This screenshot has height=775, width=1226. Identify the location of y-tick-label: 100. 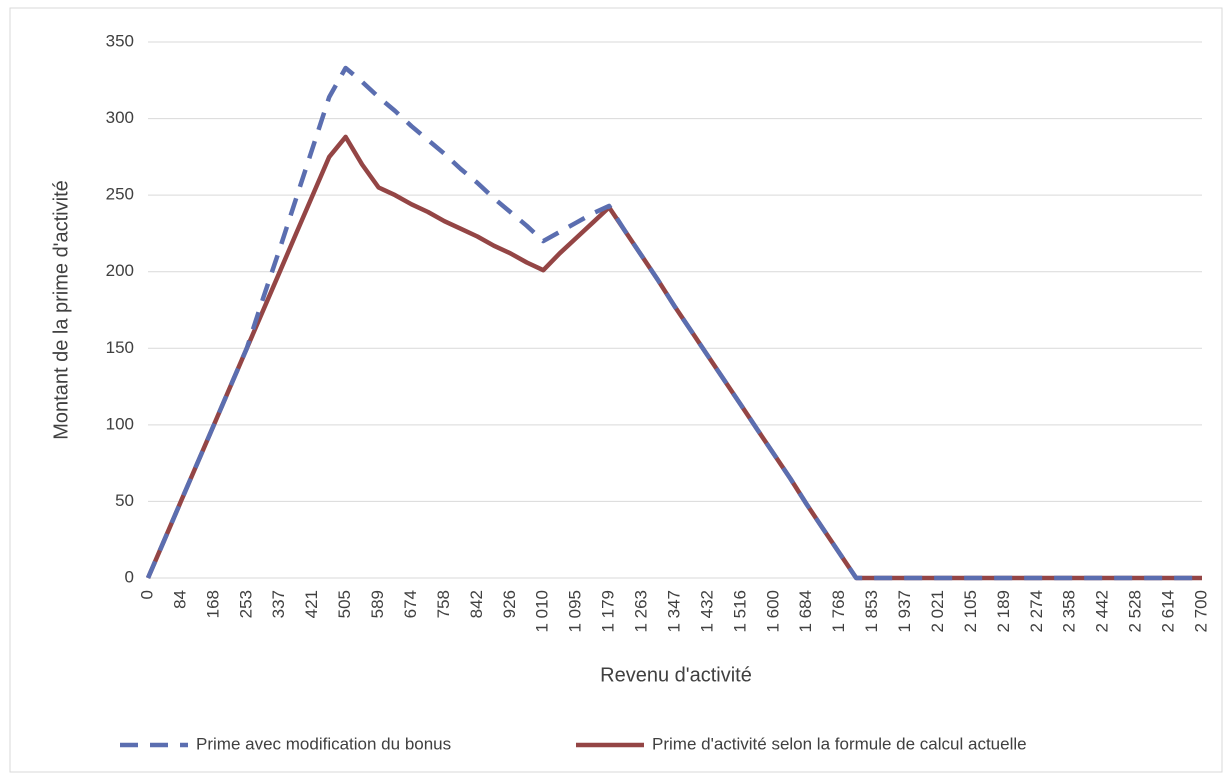
(120, 423).